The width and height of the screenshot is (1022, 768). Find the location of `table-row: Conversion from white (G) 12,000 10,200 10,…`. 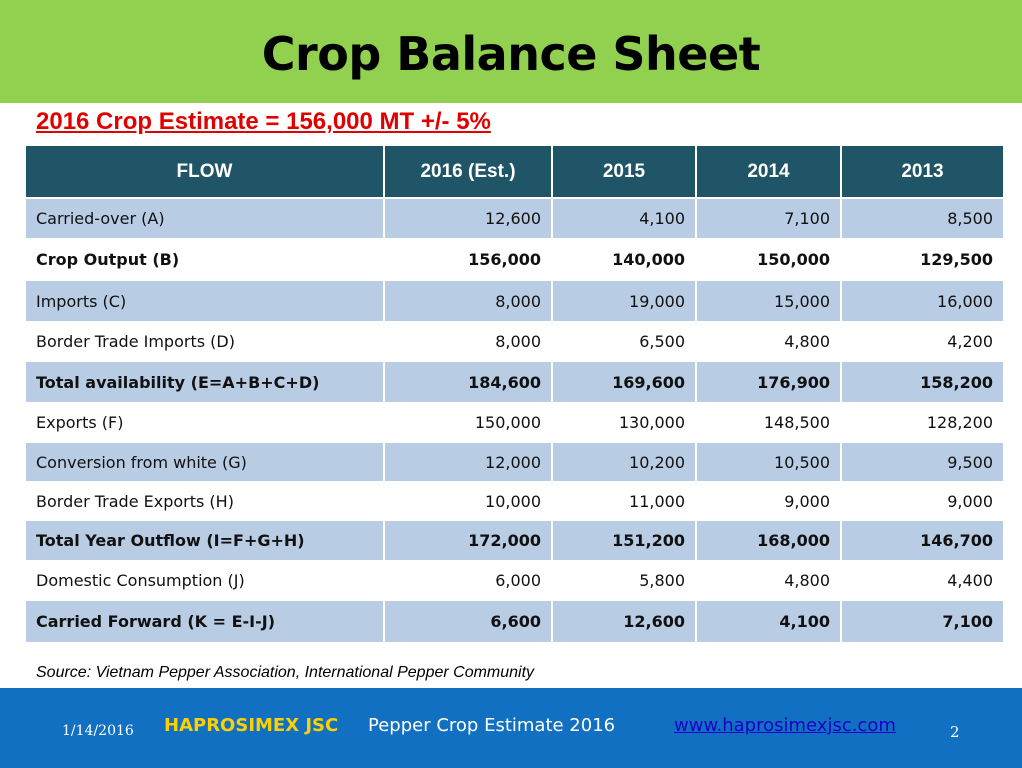

table-row: Conversion from white (G) 12,000 10,200 10,… is located at coordinates (514, 461).